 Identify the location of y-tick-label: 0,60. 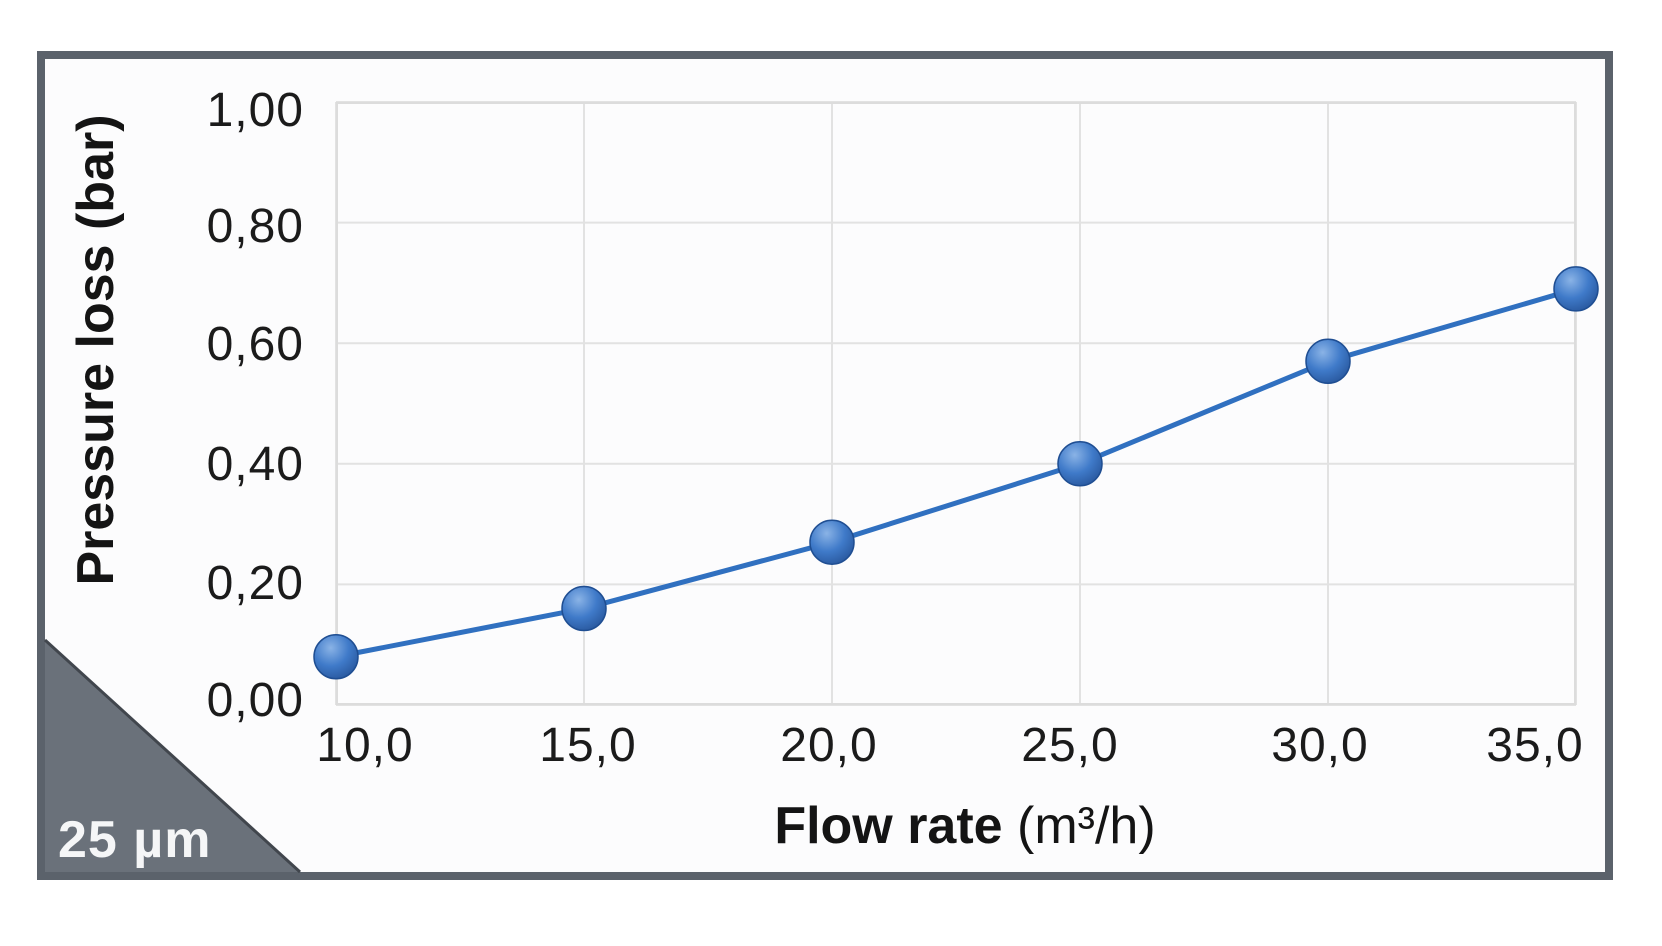
(255, 345).